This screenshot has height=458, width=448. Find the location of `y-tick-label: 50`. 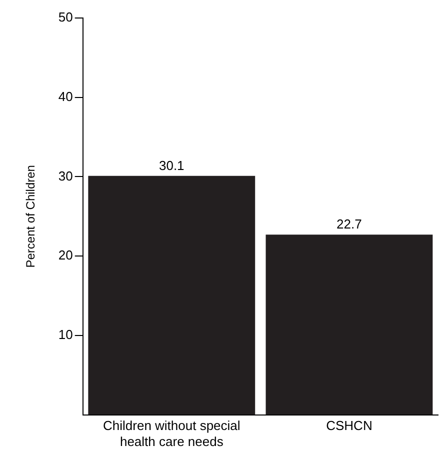

y-tick-label: 50 is located at coordinates (65, 17).